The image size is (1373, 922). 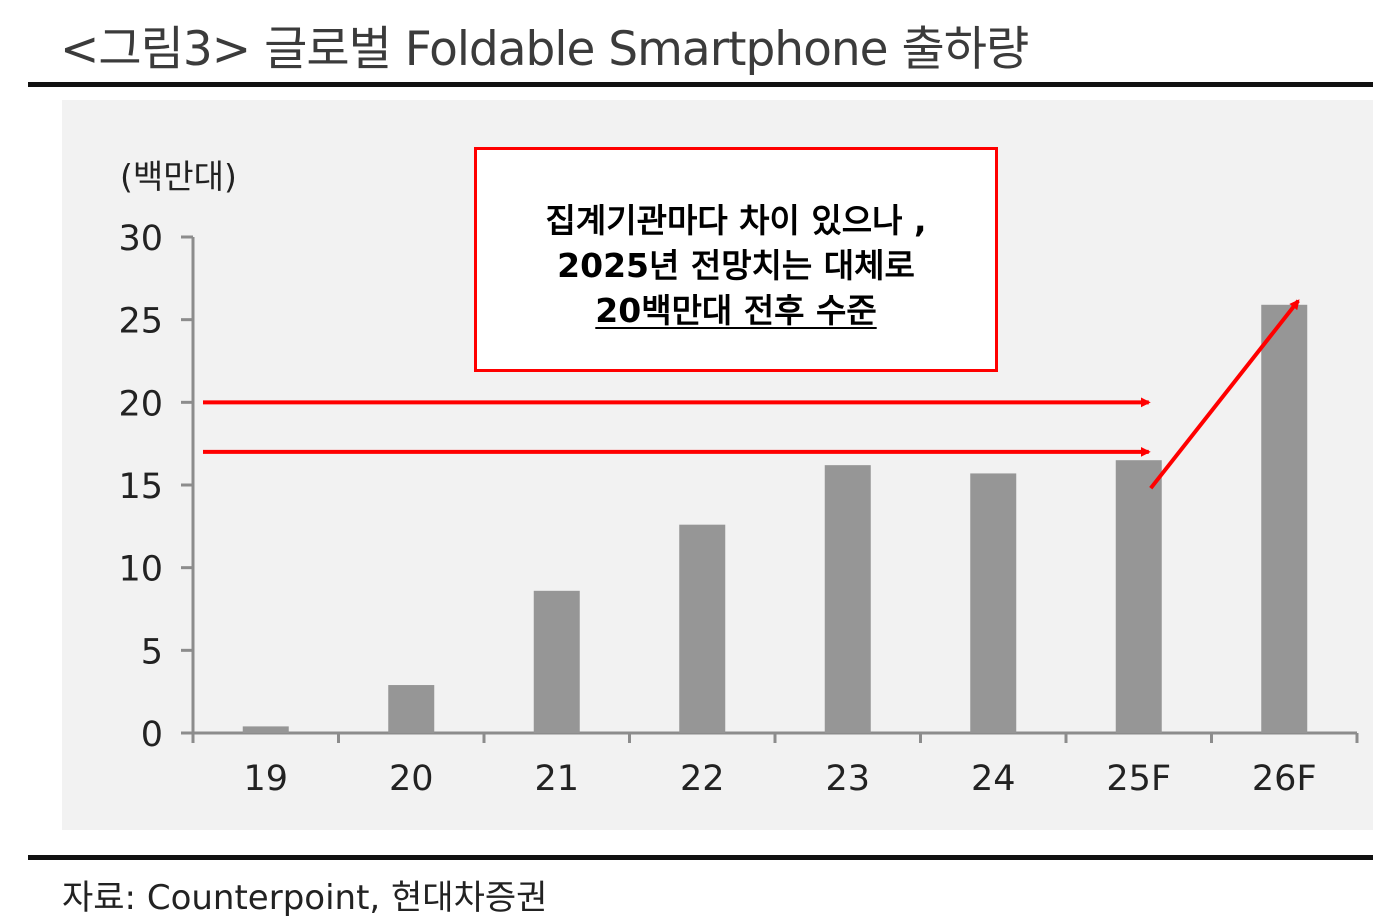 I want to click on y-tick-label: 20, so click(x=140, y=404).